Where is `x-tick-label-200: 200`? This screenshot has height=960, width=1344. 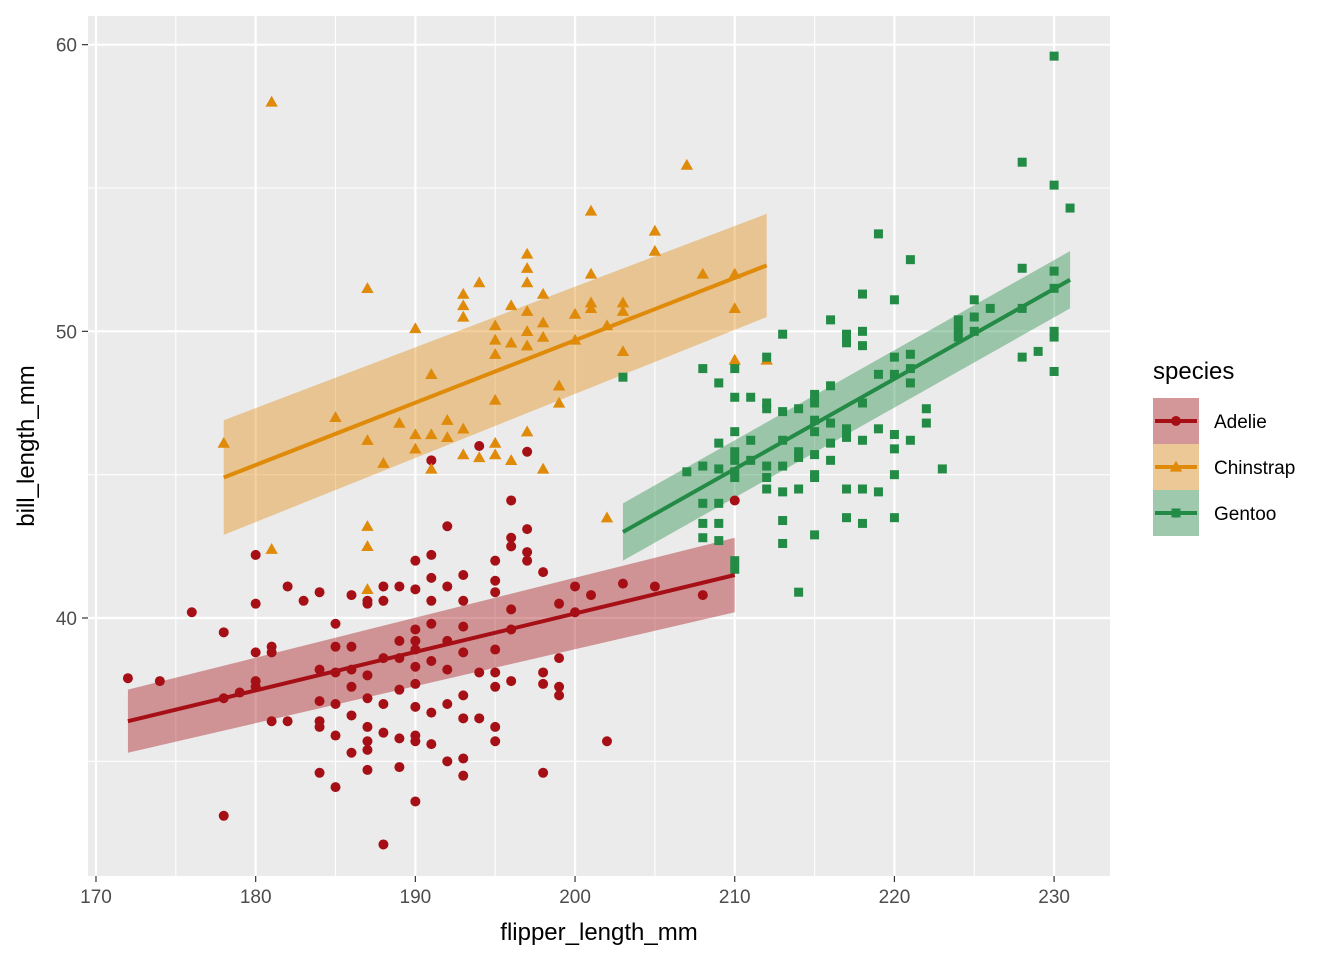
x-tick-label-200: 200 is located at coordinates (575, 897).